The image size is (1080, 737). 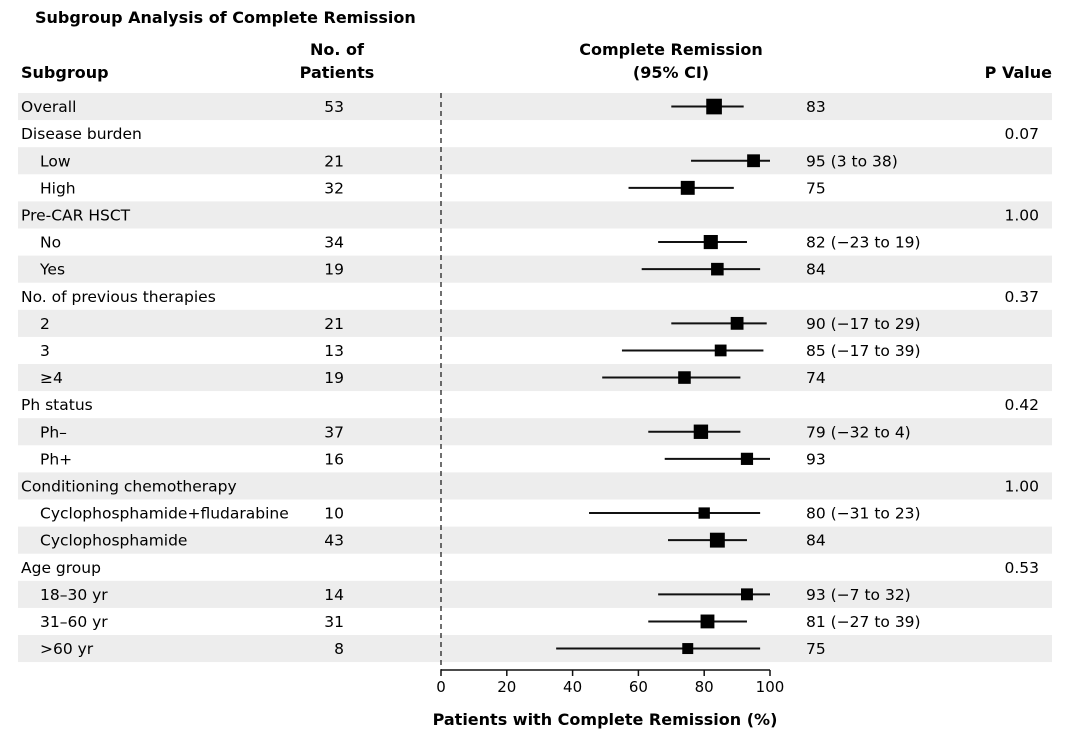 What do you see at coordinates (530, 215) in the screenshot?
I see `table-row: Pre-CAR HSCT 1.00` at bounding box center [530, 215].